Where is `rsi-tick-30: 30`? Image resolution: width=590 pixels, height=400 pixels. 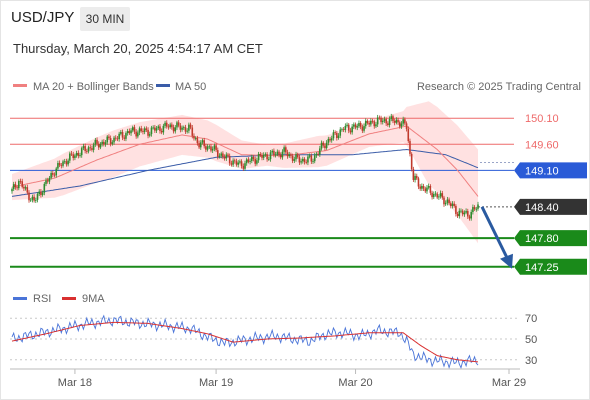
rsi-tick-30: 30 is located at coordinates (531, 361).